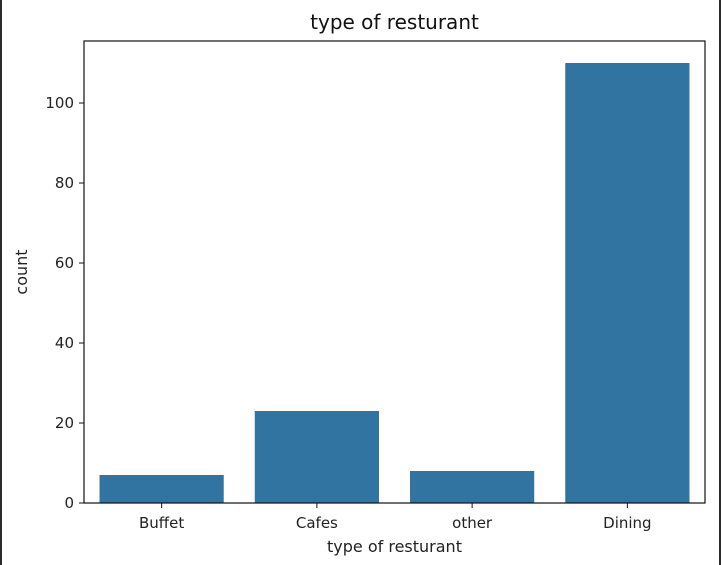 The width and height of the screenshot is (721, 565). I want to click on bar-other, so click(472, 487).